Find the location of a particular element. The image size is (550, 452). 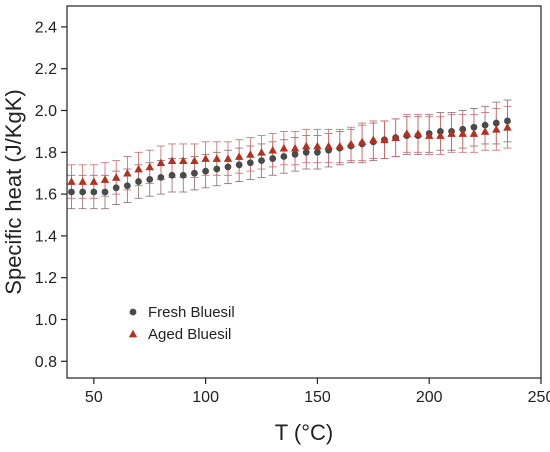

y-tick-label: 2.4 is located at coordinates (46, 27).